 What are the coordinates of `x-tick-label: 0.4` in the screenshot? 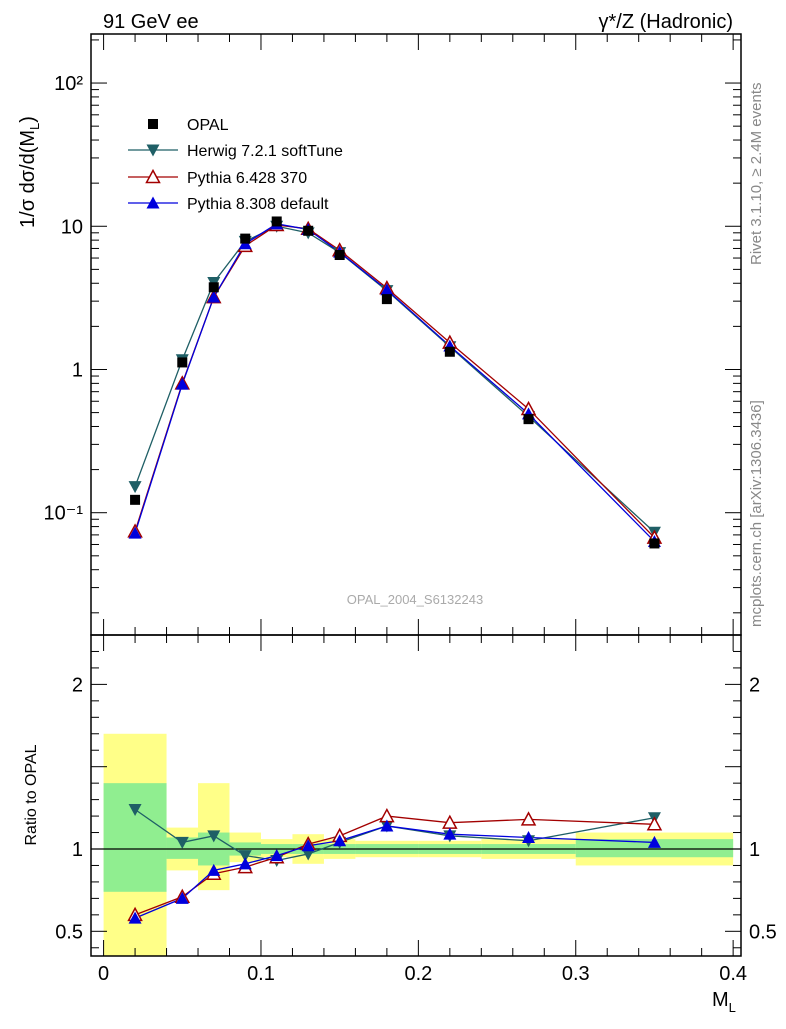 It's located at (733, 974).